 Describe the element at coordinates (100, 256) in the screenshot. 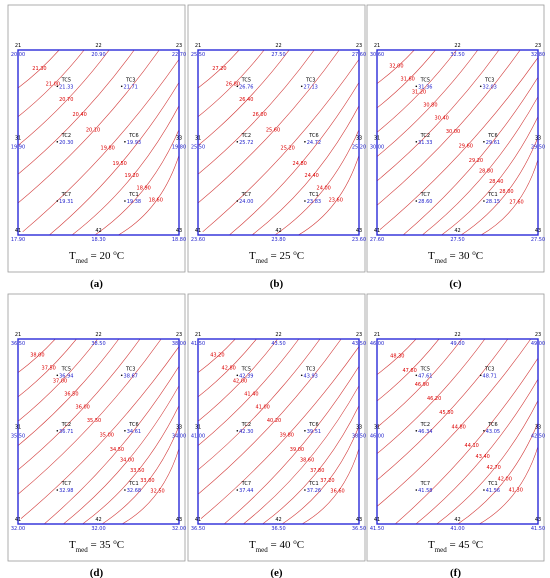

I see `caption-eq: = 20` at that location.